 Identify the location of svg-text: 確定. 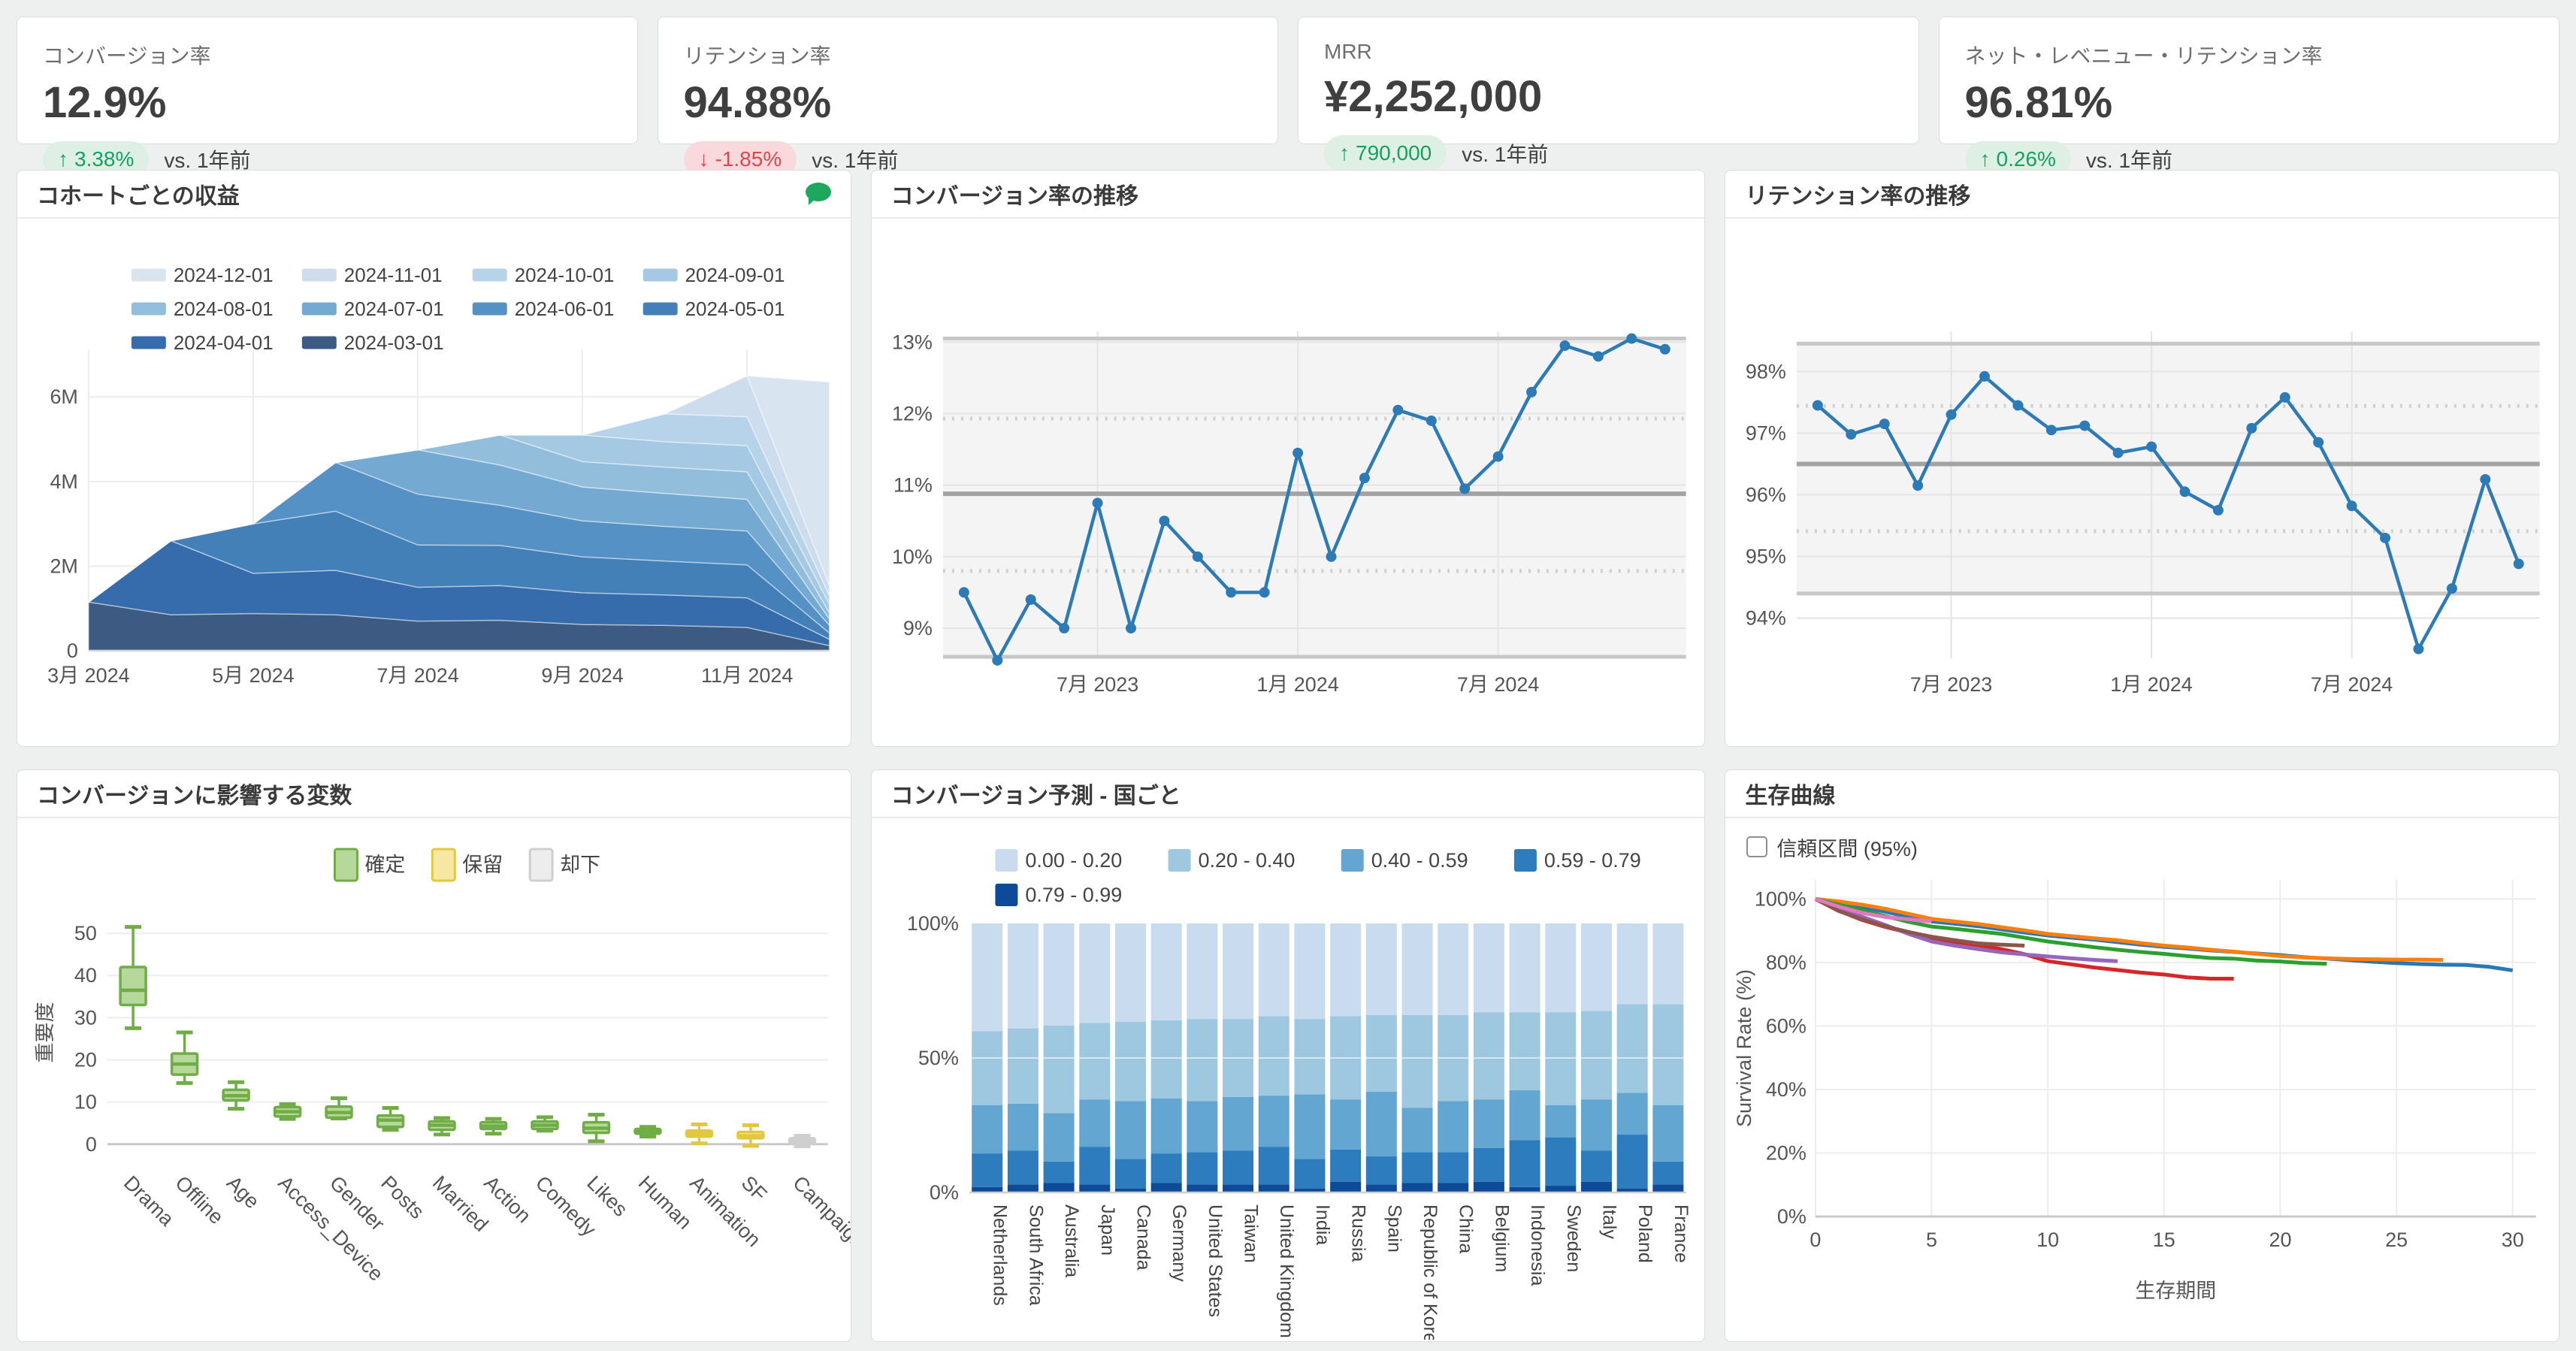
(385, 865).